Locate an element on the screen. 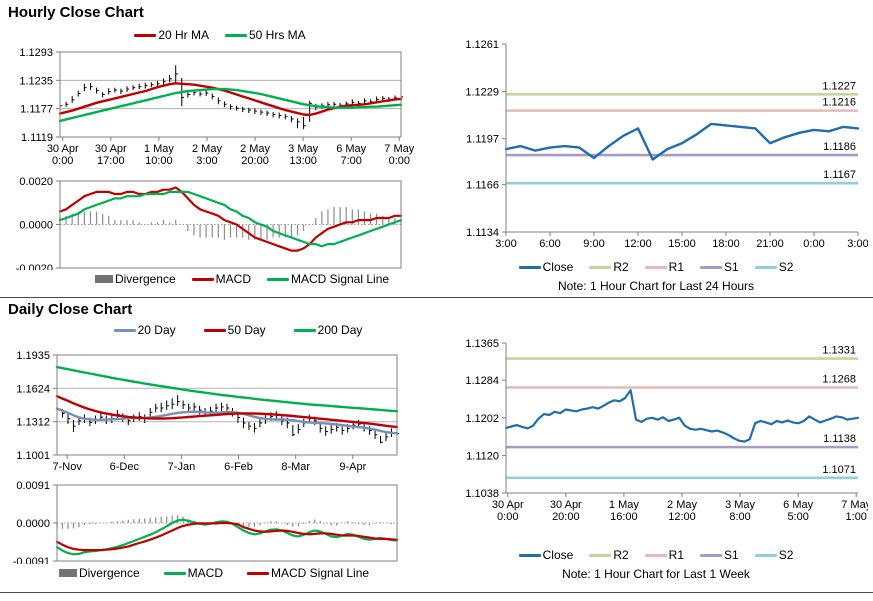  svg-text: 1.1261 is located at coordinates (482, 45).